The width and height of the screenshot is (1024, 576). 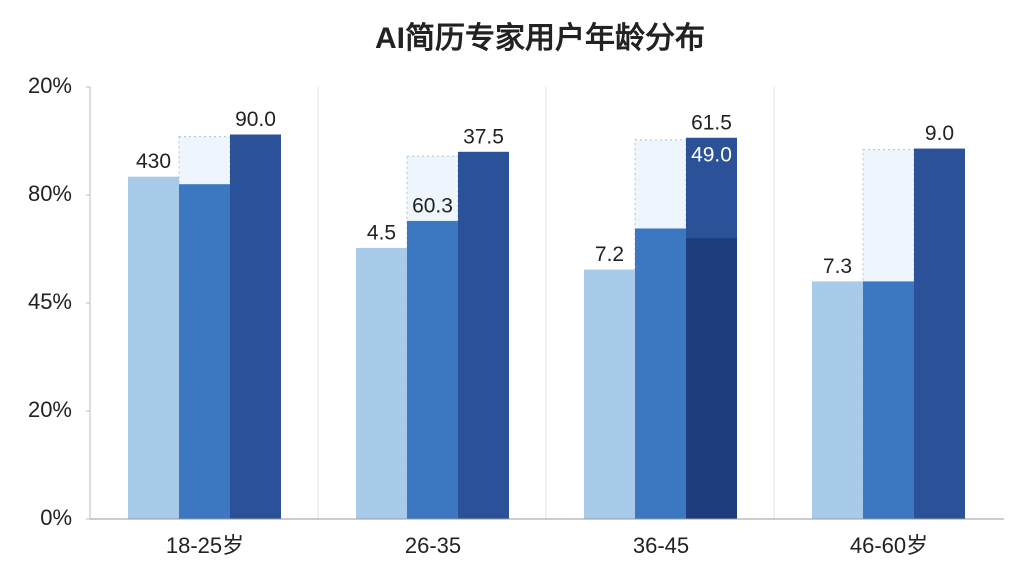 What do you see at coordinates (939, 133) in the screenshot?
I see `value-label: 9.0` at bounding box center [939, 133].